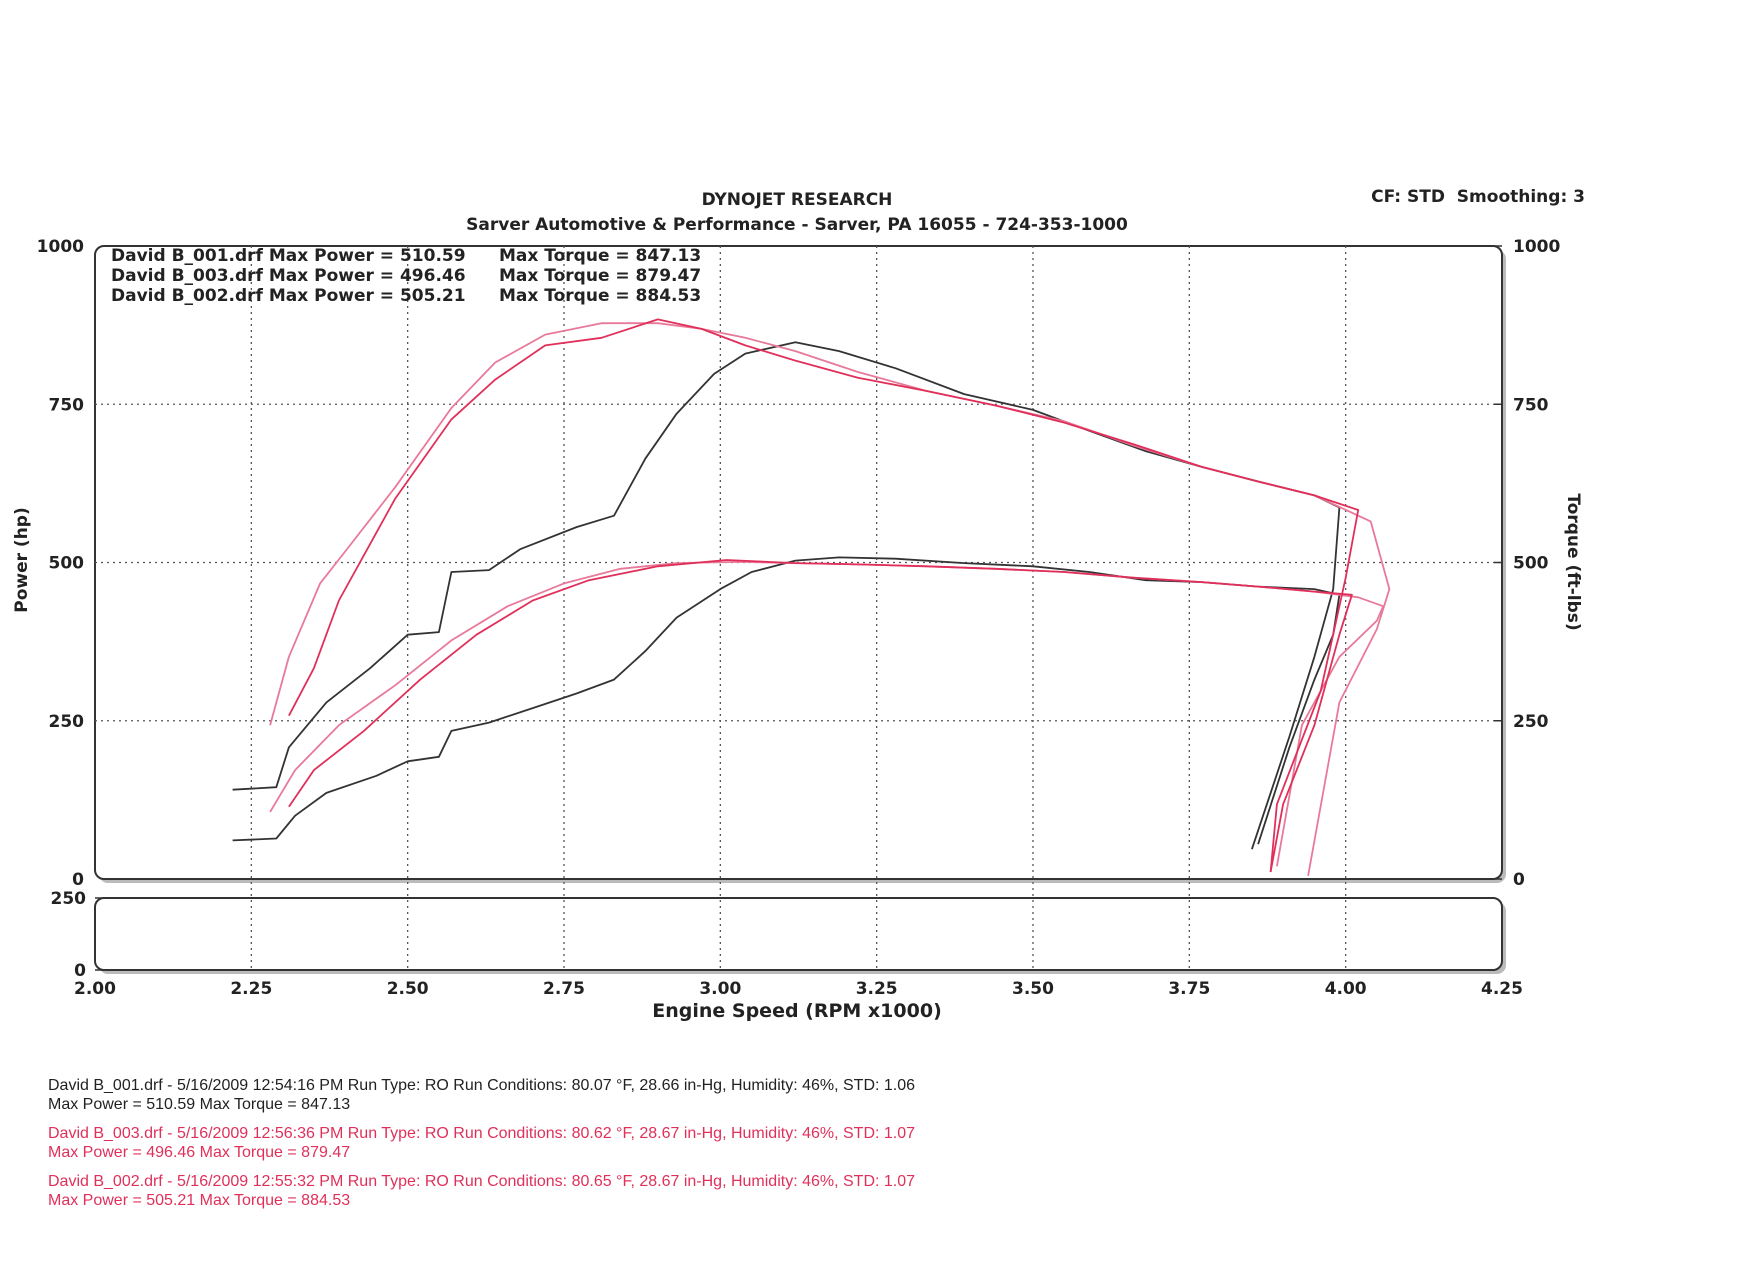 Image resolution: width=1755 pixels, height=1275 pixels. Describe the element at coordinates (69, 899) in the screenshot. I see `lower-y-tick-label: 250` at that location.